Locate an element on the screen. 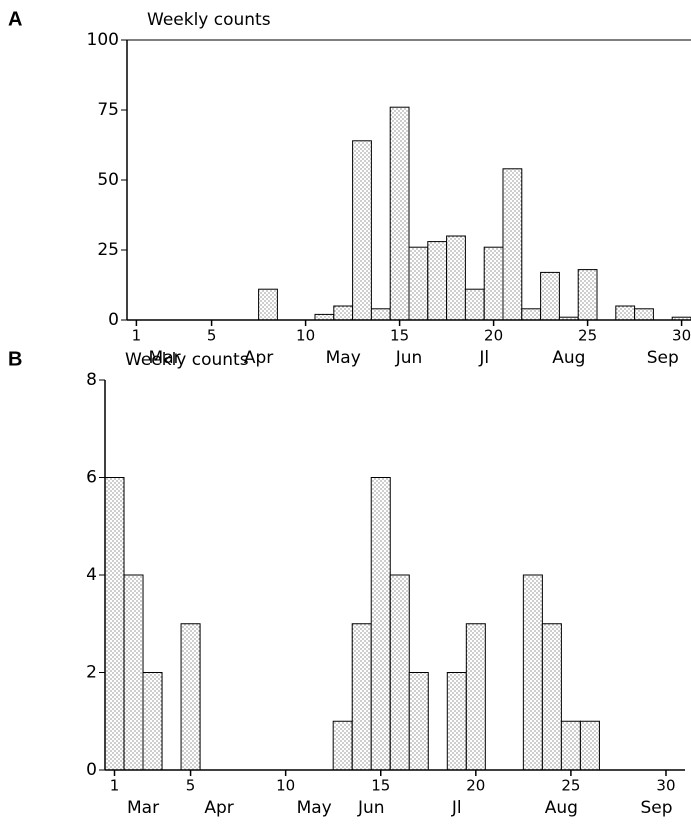  panel-label: B is located at coordinates (15, 359).